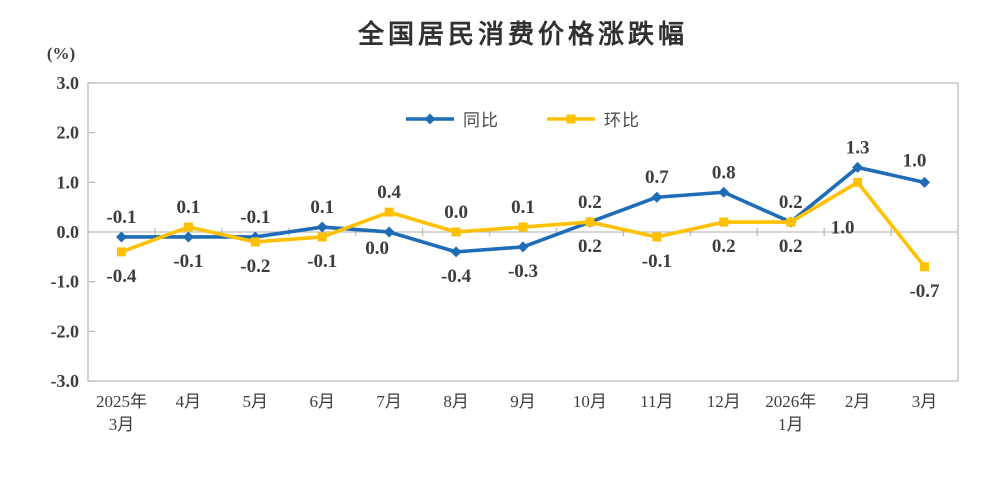 This screenshot has height=480, width=1000. Describe the element at coordinates (925, 401) in the screenshot. I see `x-tick-label: 3月` at that location.